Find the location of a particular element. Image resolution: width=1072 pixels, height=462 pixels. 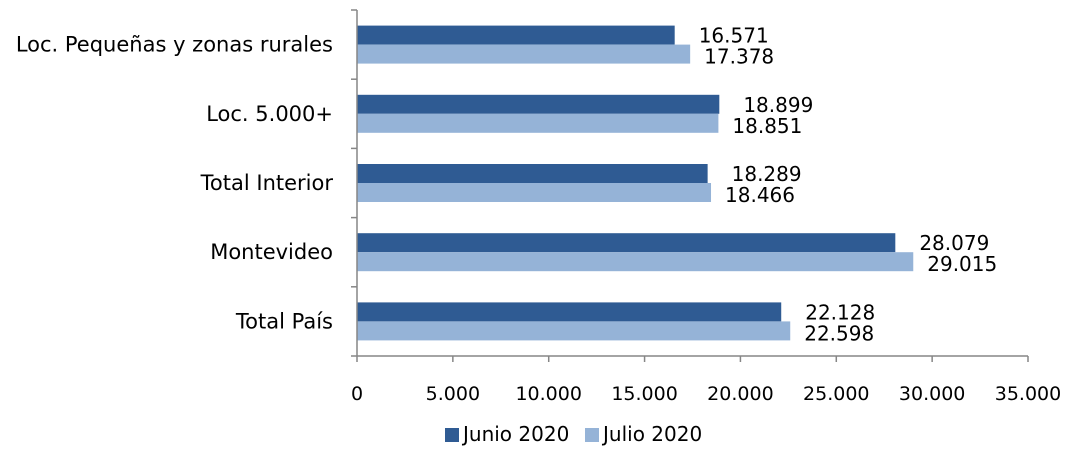

data-label: 29.015 is located at coordinates (962, 264).